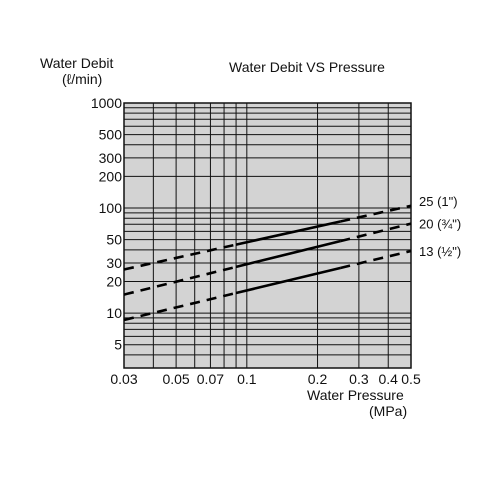 This screenshot has height=478, width=502. What do you see at coordinates (288, 280) in the screenshot?
I see `series-line-2-solid` at bounding box center [288, 280].